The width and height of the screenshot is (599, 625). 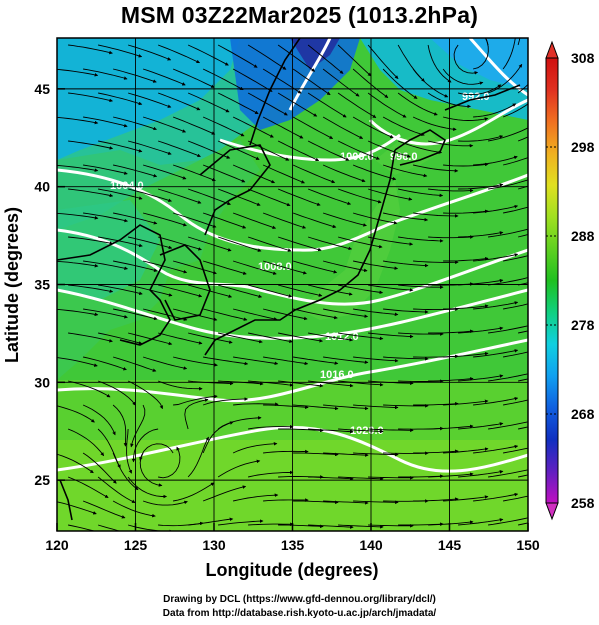 What do you see at coordinates (127, 186) in the screenshot?
I see `isobar-label: 1004.0` at bounding box center [127, 186].